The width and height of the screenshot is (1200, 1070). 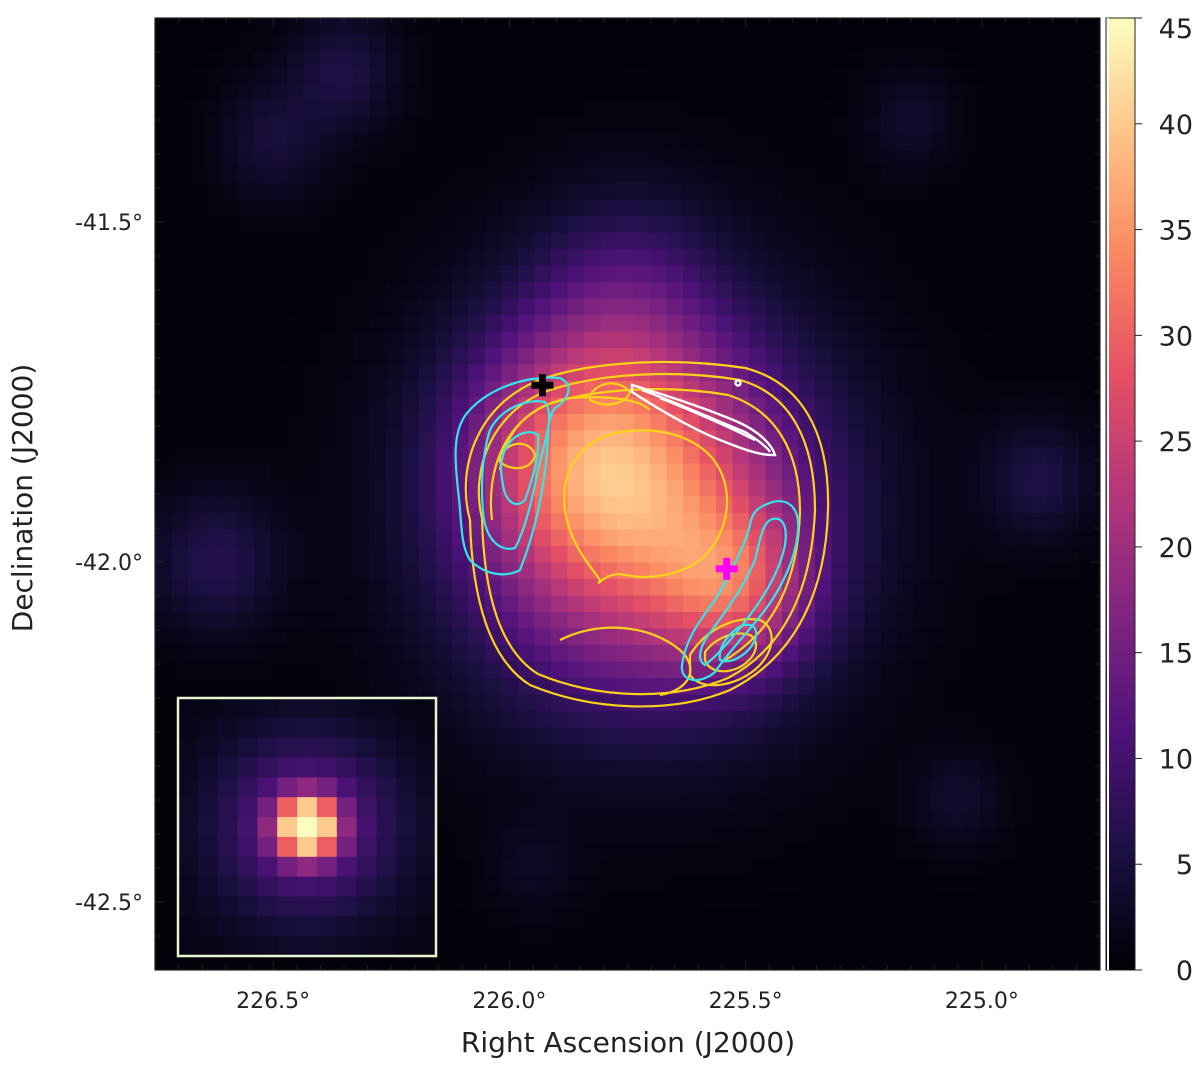 I want to click on cyan-contours, so click(x=627, y=529).